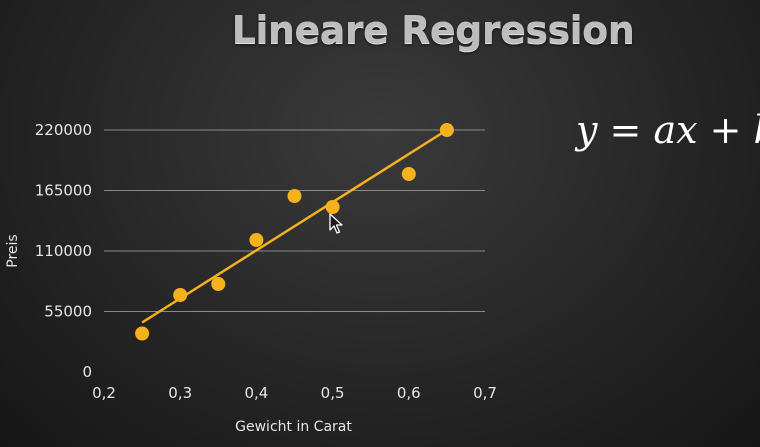  I want to click on x-tick-label: 0,2, so click(104, 393).